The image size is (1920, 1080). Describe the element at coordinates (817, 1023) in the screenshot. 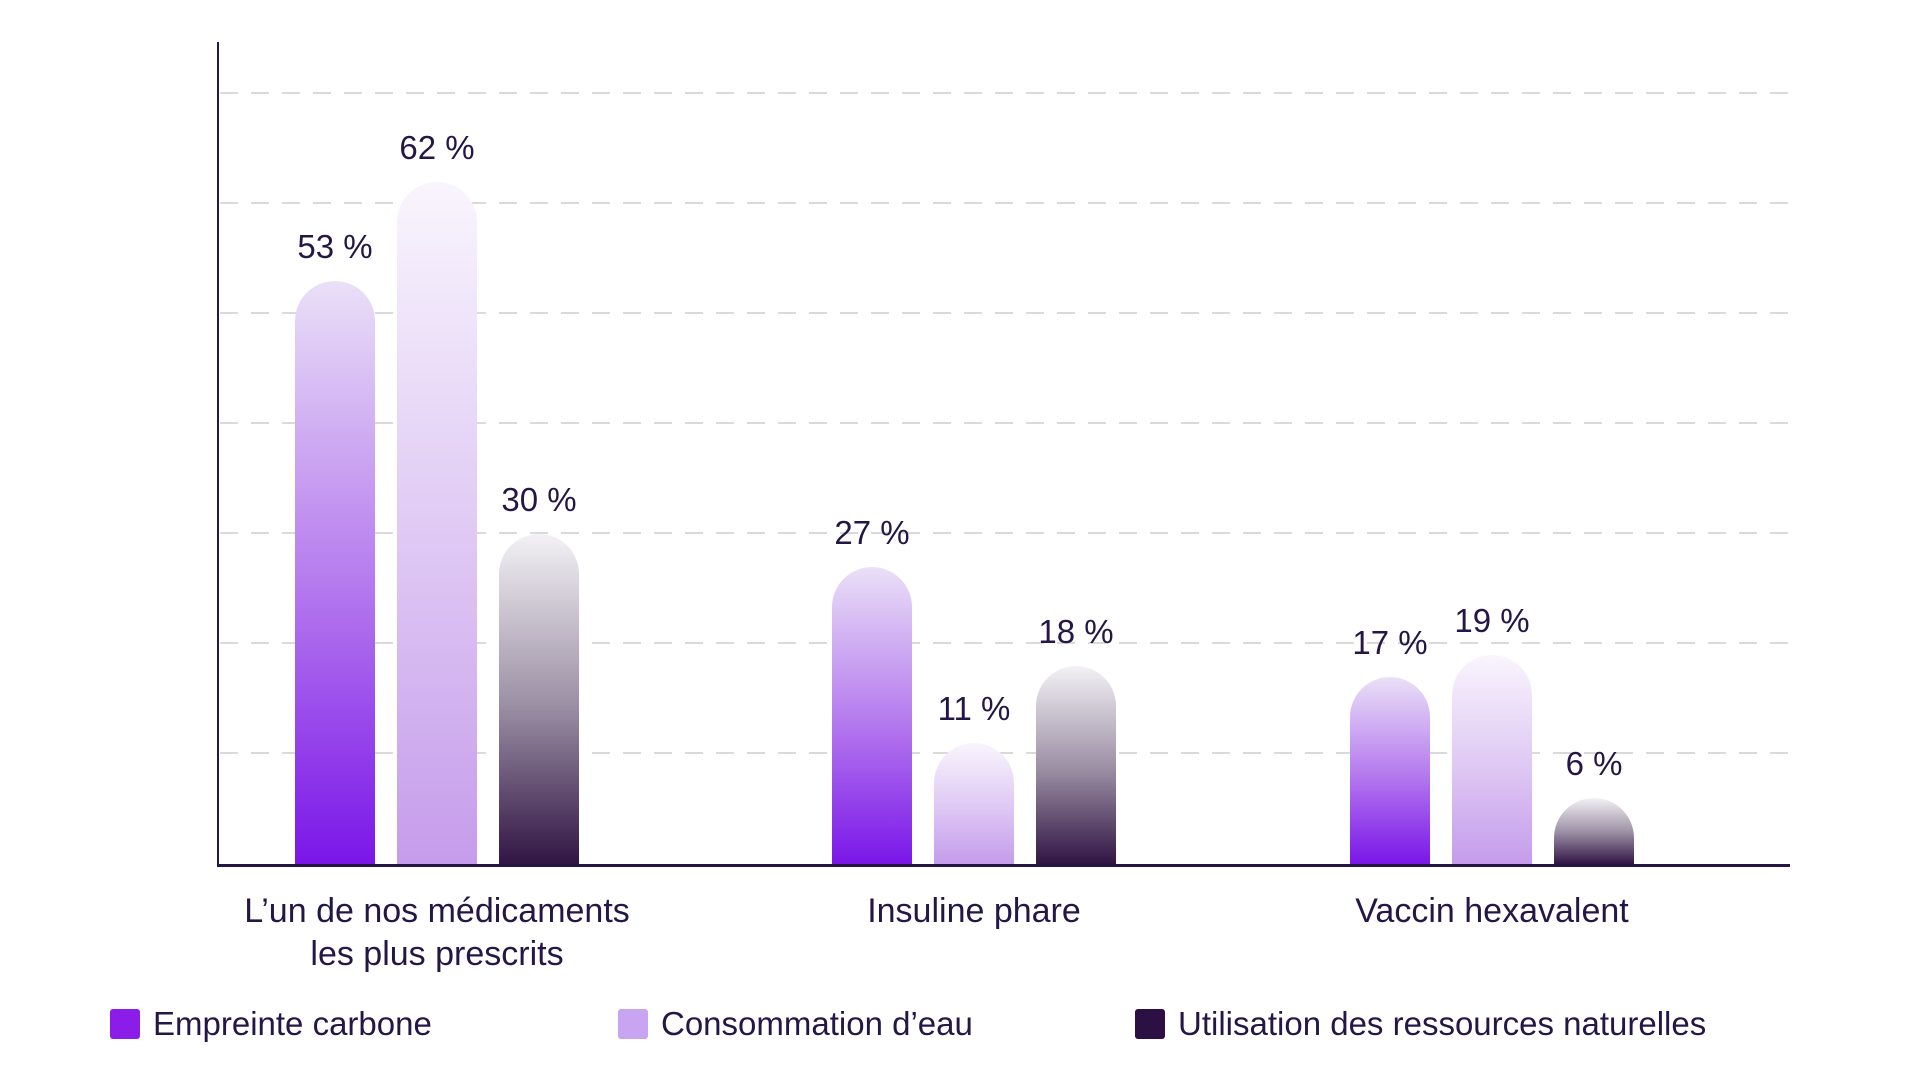

I see `legend-label-consommation-eau: Consommation d’eau` at that location.